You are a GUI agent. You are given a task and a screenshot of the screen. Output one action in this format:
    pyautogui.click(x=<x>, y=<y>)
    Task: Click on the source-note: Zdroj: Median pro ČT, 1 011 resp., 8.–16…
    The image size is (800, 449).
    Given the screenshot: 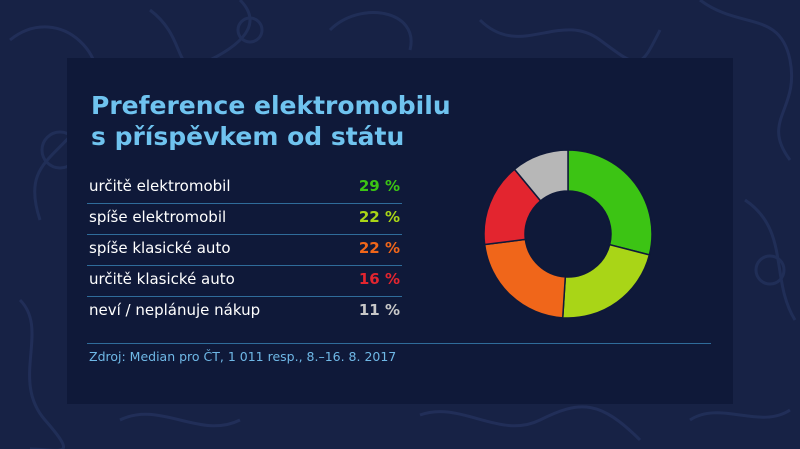 What is the action you would take?
    pyautogui.click(x=243, y=356)
    